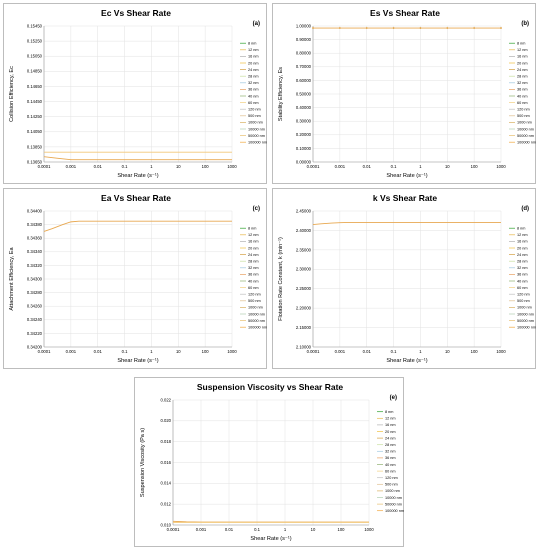 The image size is (539, 550). I want to click on panel-label: (b), so click(525, 24).